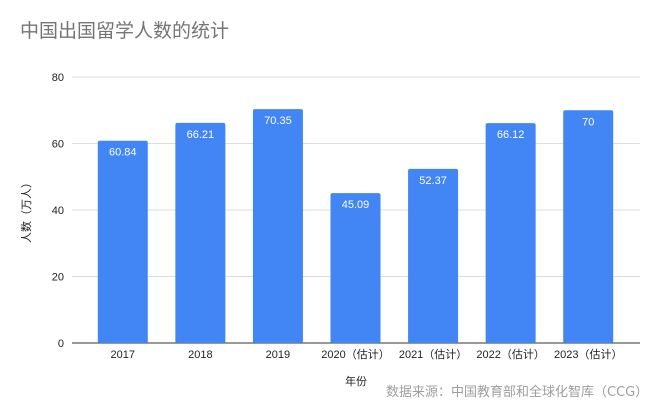 The width and height of the screenshot is (660, 407). Describe the element at coordinates (356, 205) in the screenshot. I see `data-label: 45.09` at that location.